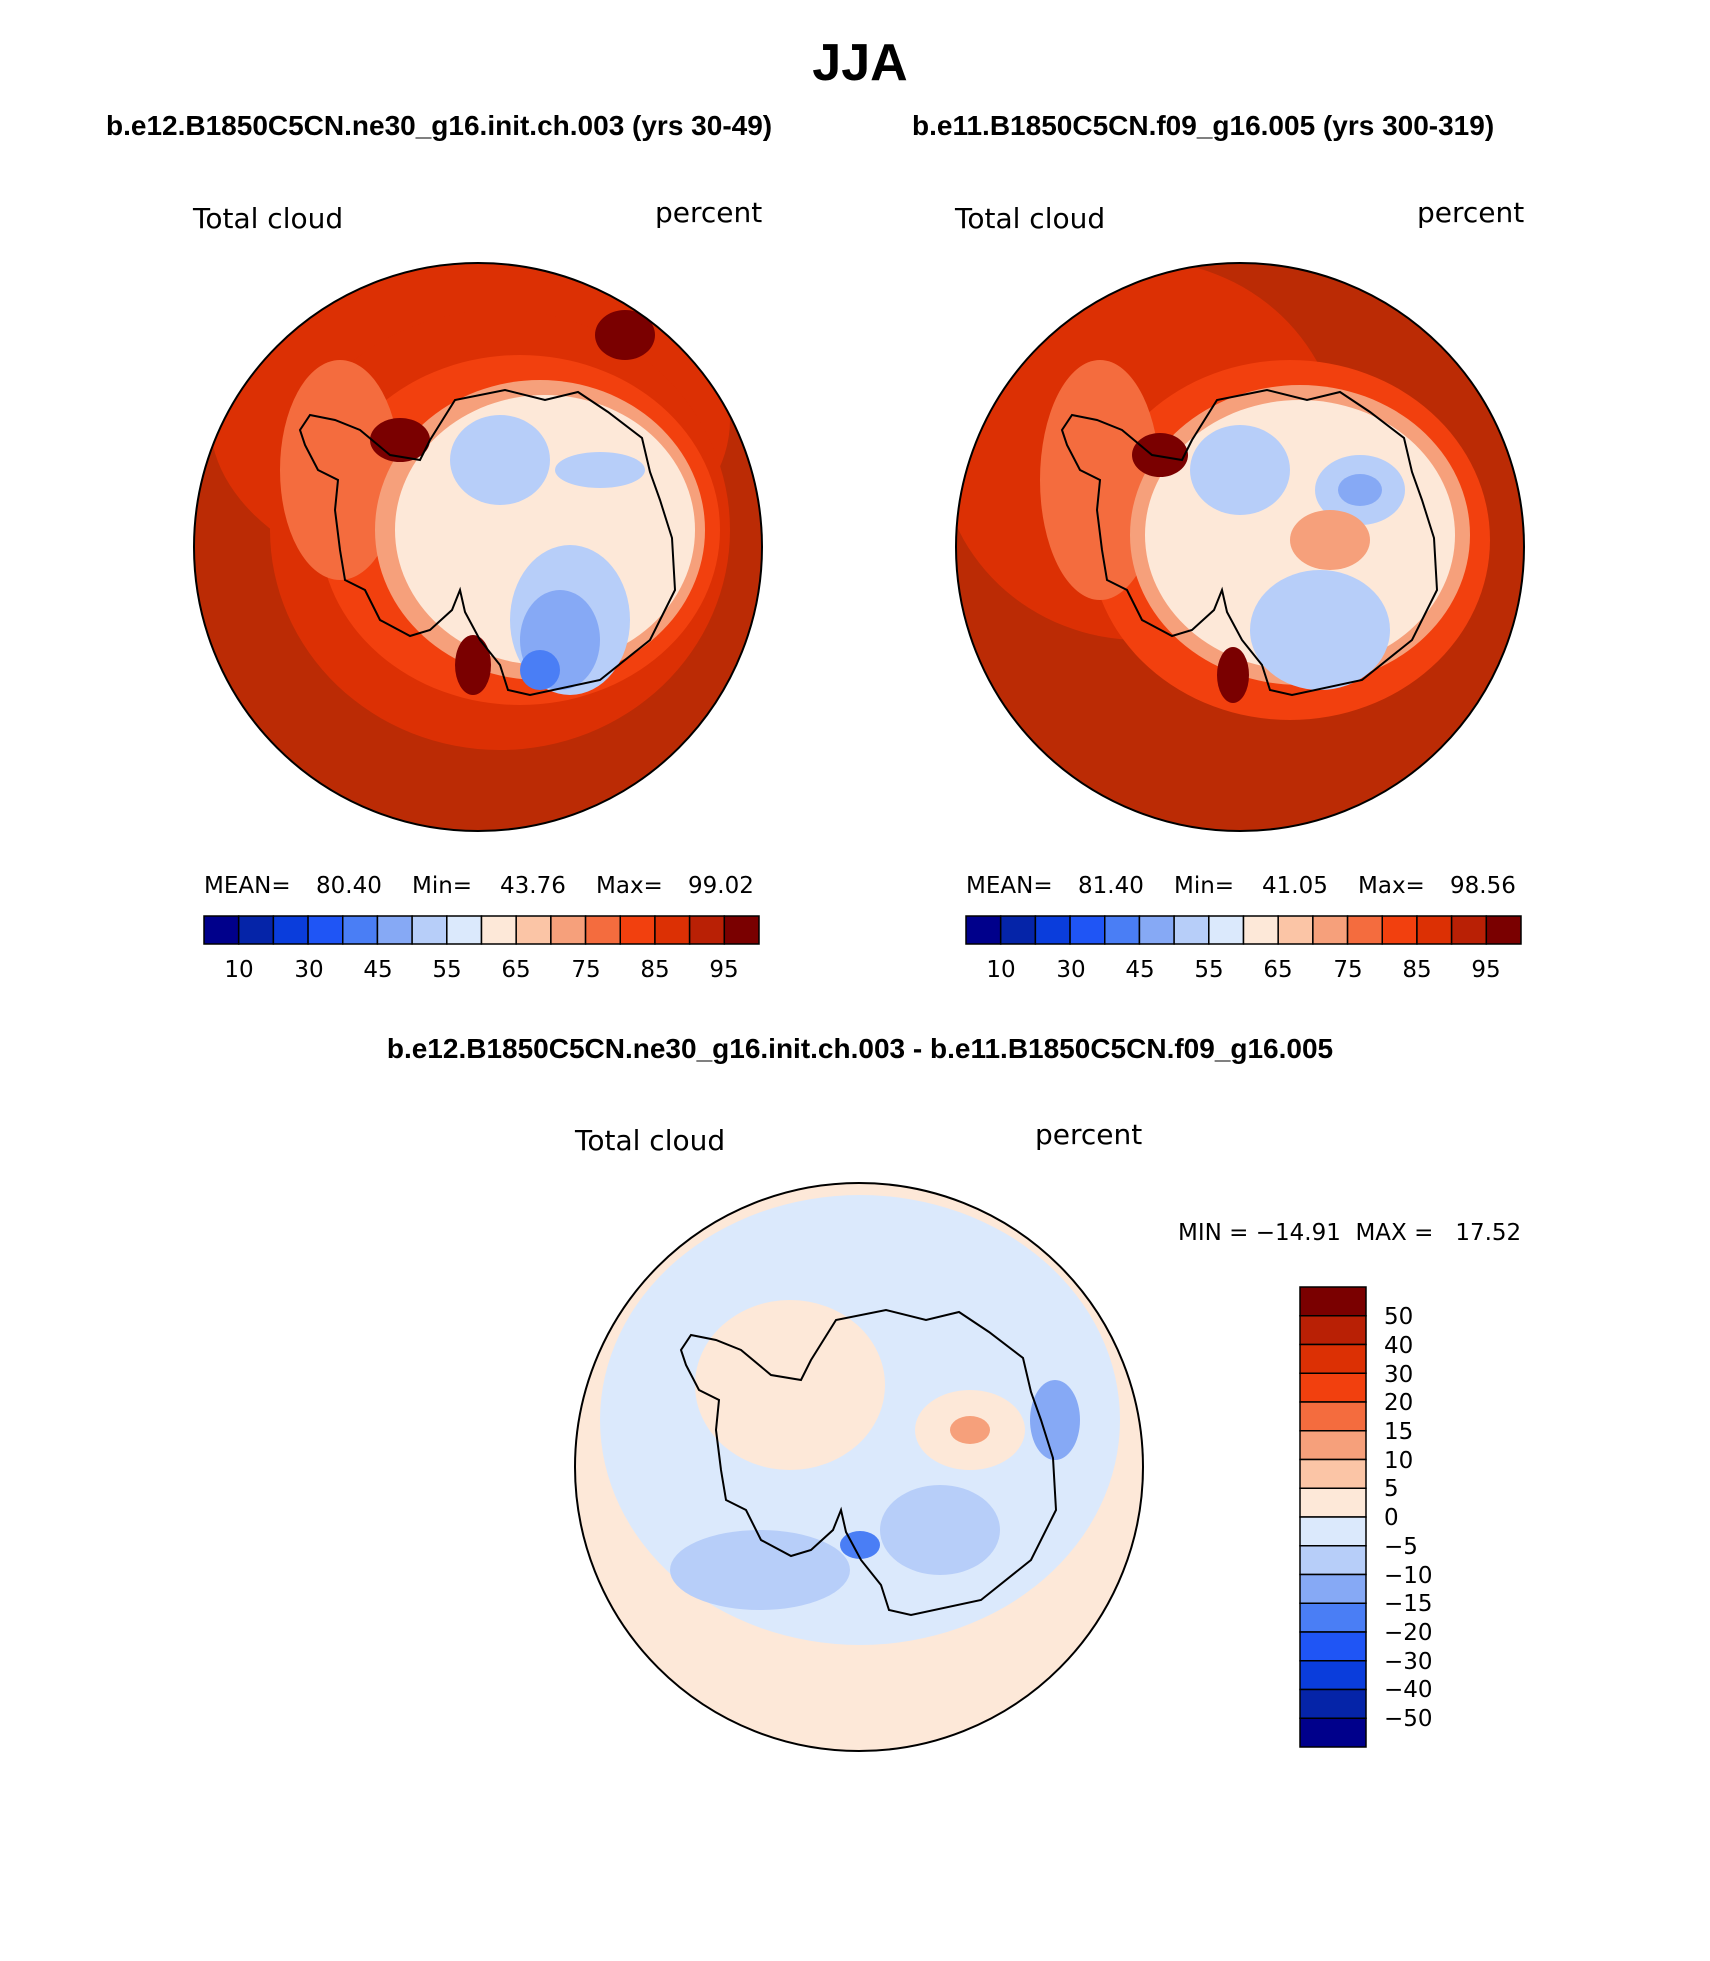 The image size is (1710, 1961). I want to click on panel2-coastline, so click(1249, 542).